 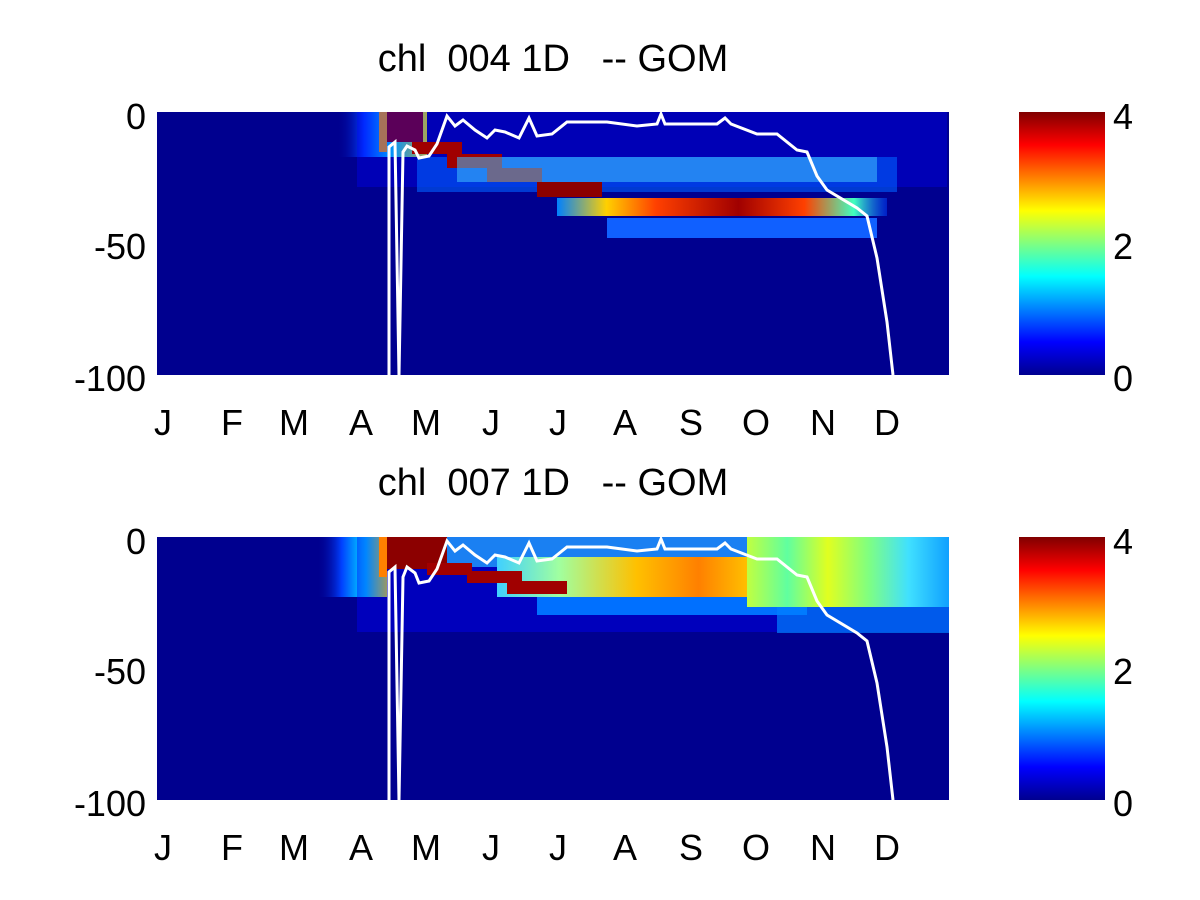 I want to click on x-tick-1-5: J, so click(x=491, y=422).